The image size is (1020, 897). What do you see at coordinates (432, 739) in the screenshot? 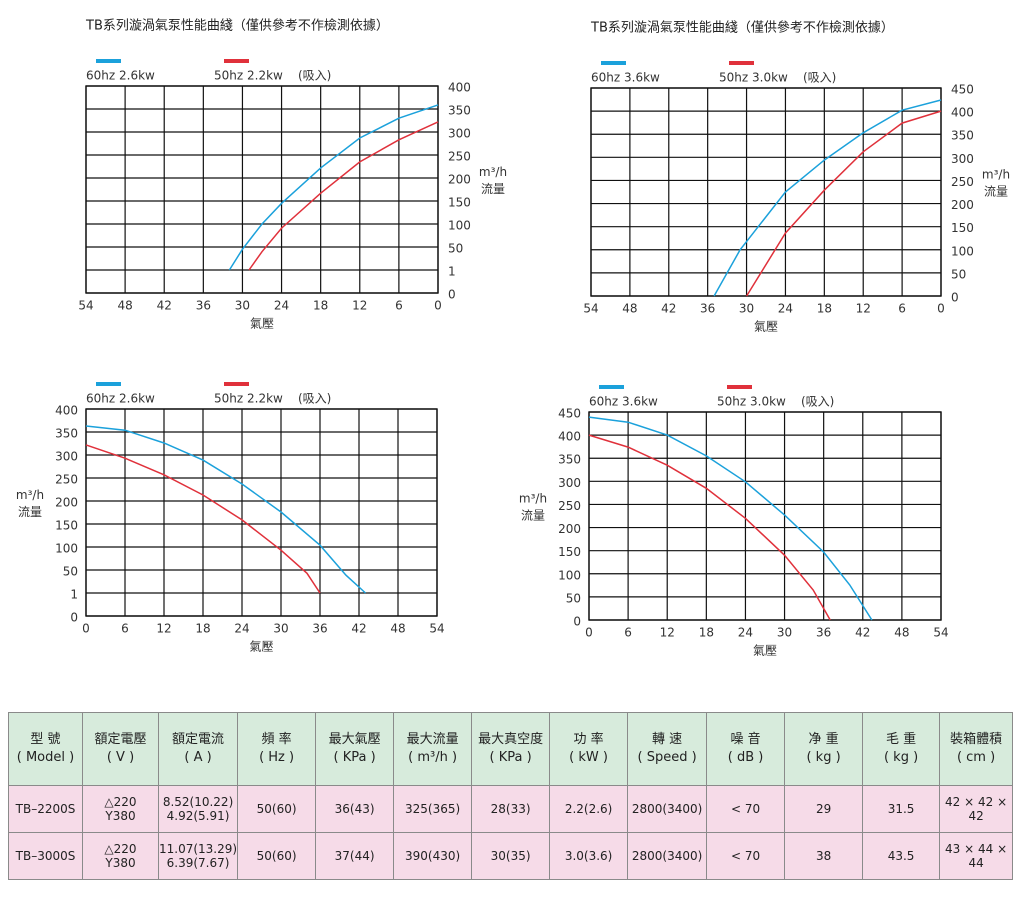
I see `cell-line: 最大流量` at bounding box center [432, 739].